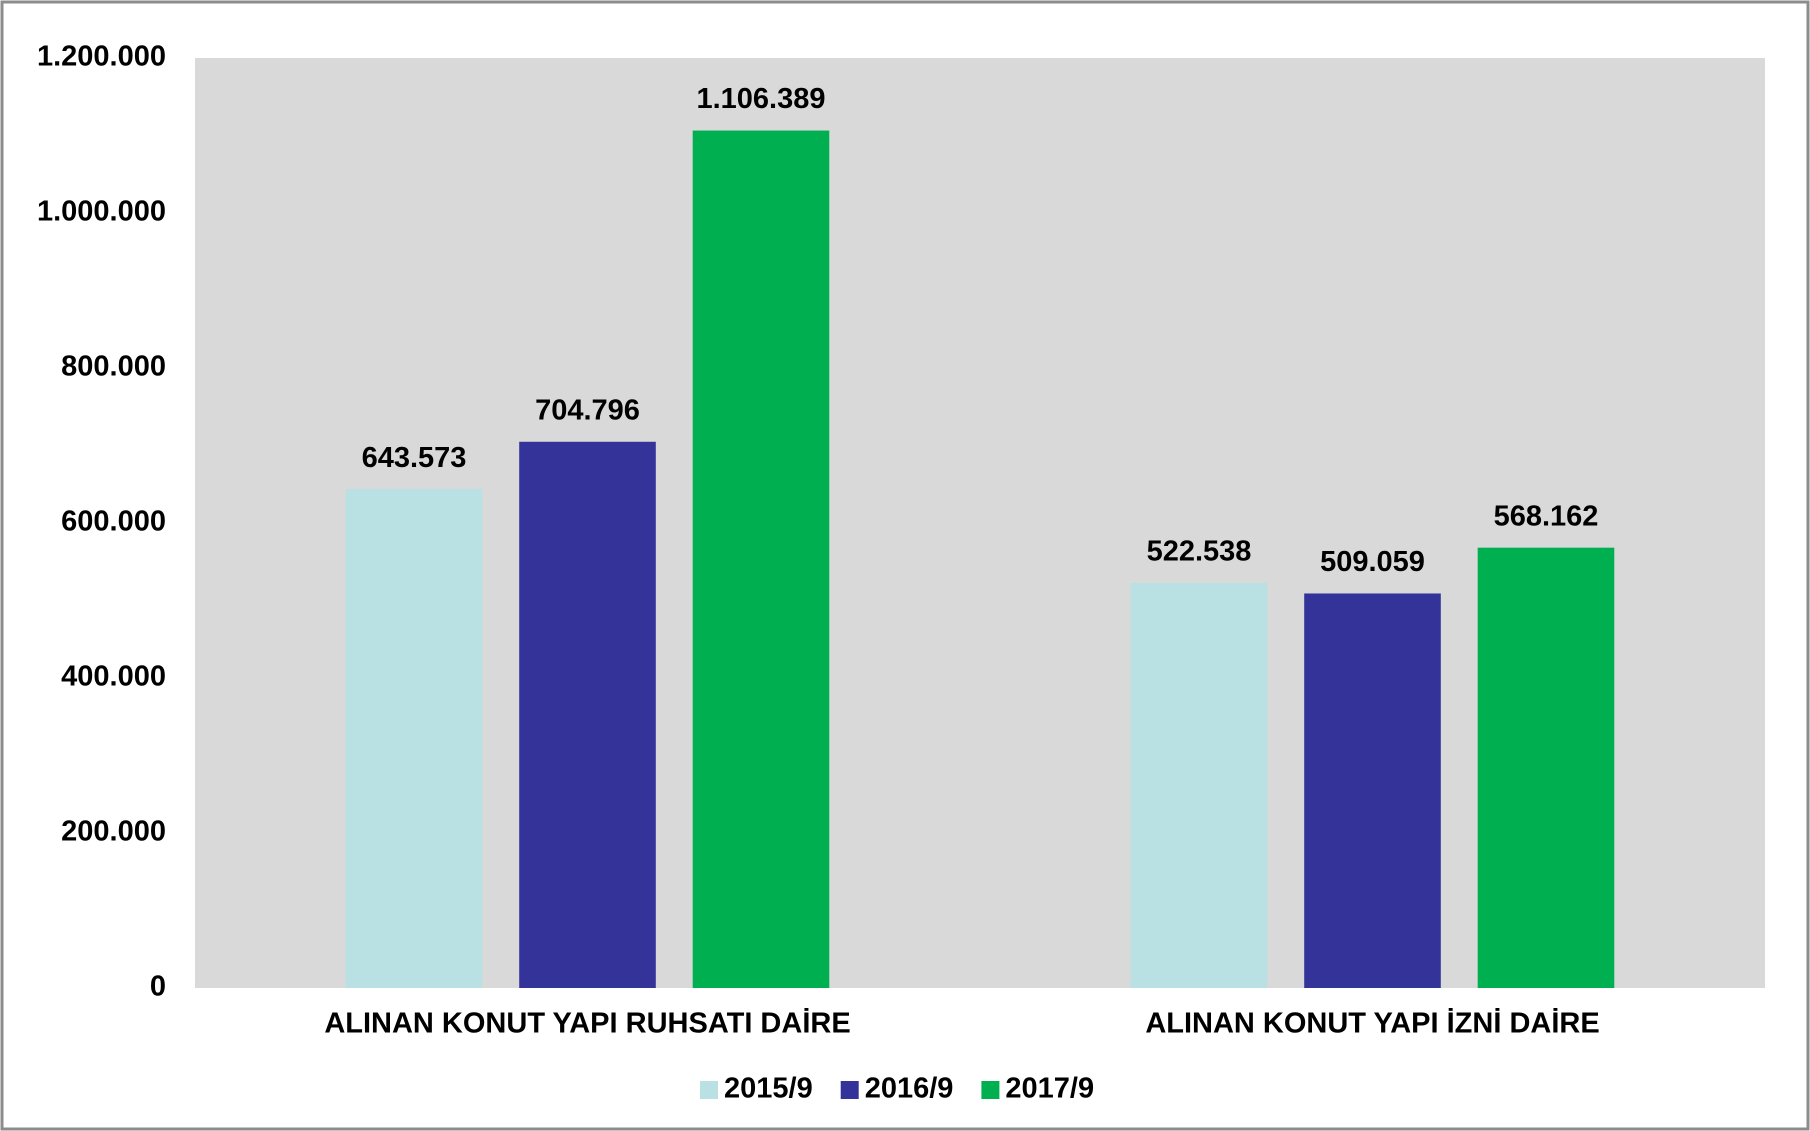  What do you see at coordinates (101, 212) in the screenshot?
I see `y-tick-label: 1.000.000` at bounding box center [101, 212].